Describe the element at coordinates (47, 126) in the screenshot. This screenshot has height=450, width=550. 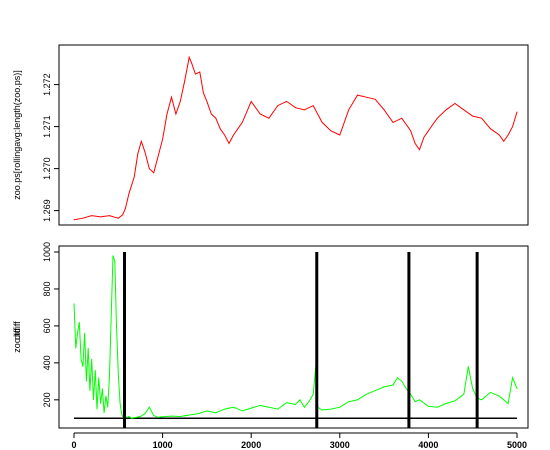
I see `y-tick-label: 1.271` at that location.